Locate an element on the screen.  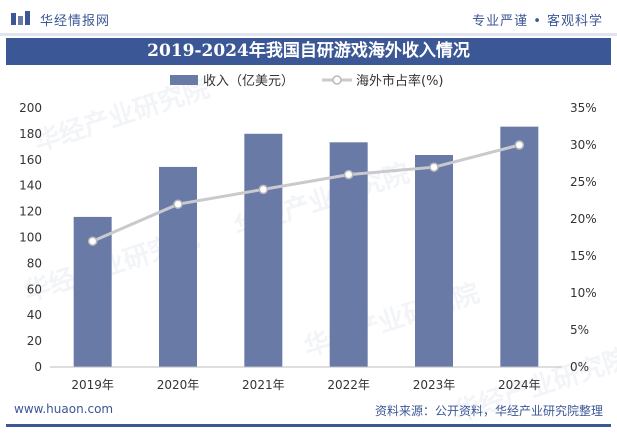
left-y-tick-label: 180 is located at coordinates (30, 134).